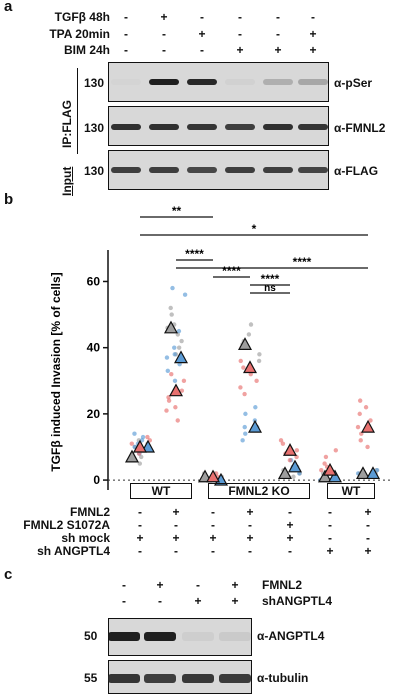 This screenshot has height=697, width=400. Describe the element at coordinates (94, 281) in the screenshot. I see `y-tick-label: 60` at that location.